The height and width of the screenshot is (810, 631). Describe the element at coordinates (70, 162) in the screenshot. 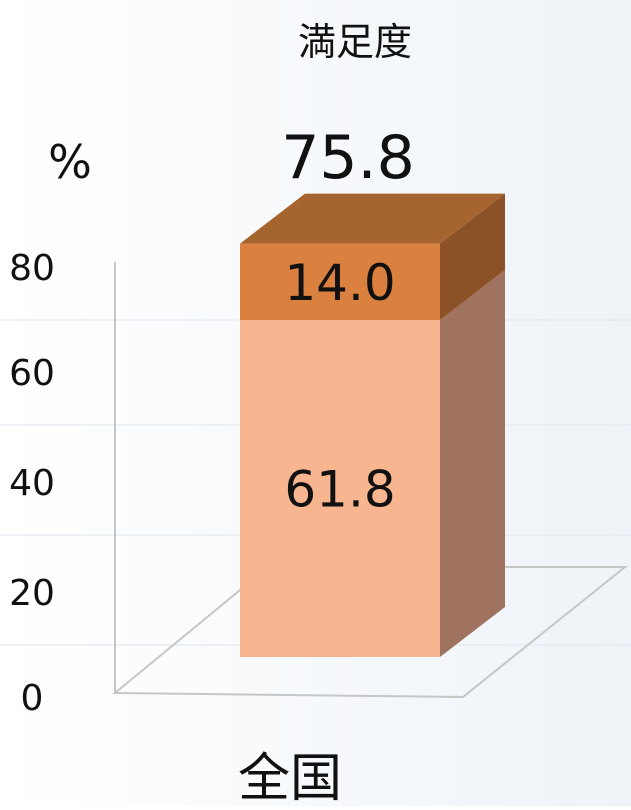

I see `y-axis-unit-label: %` at that location.